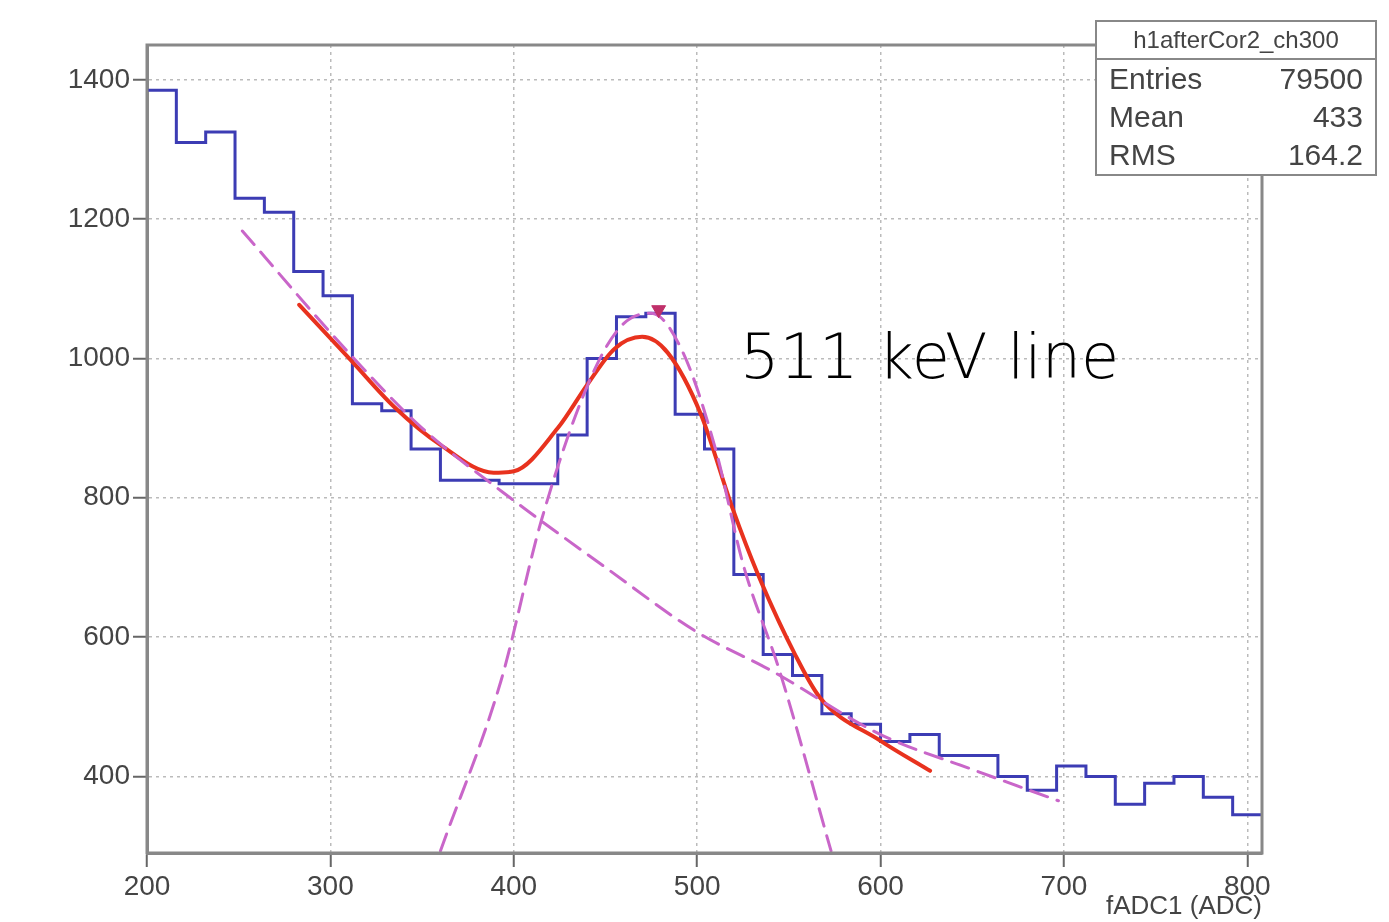 The image size is (1389, 922). I want to click on x-tick-label: 200, so click(147, 885).